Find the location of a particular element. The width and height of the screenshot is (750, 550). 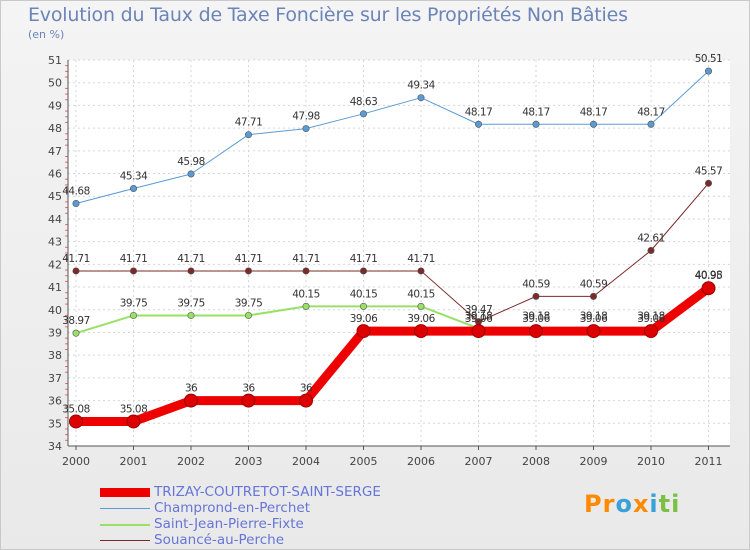

y-tick-label: 48 is located at coordinates (55, 128).